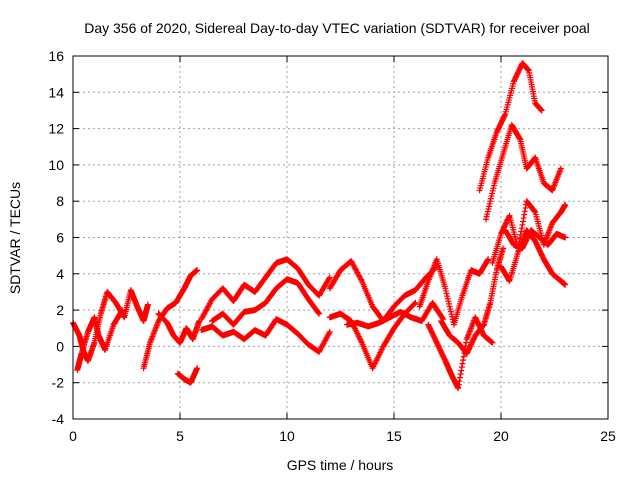  What do you see at coordinates (56, 165) in the screenshot?
I see `y-tick-label: 10` at bounding box center [56, 165].